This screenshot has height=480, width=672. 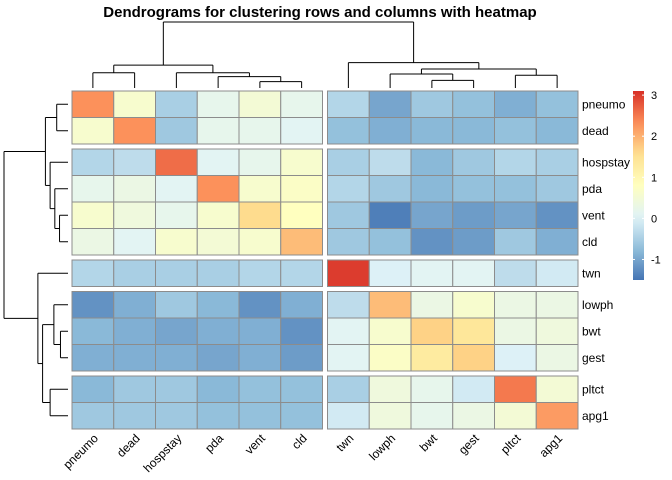 What do you see at coordinates (638, 185) in the screenshot?
I see `legend-color-bar` at bounding box center [638, 185].